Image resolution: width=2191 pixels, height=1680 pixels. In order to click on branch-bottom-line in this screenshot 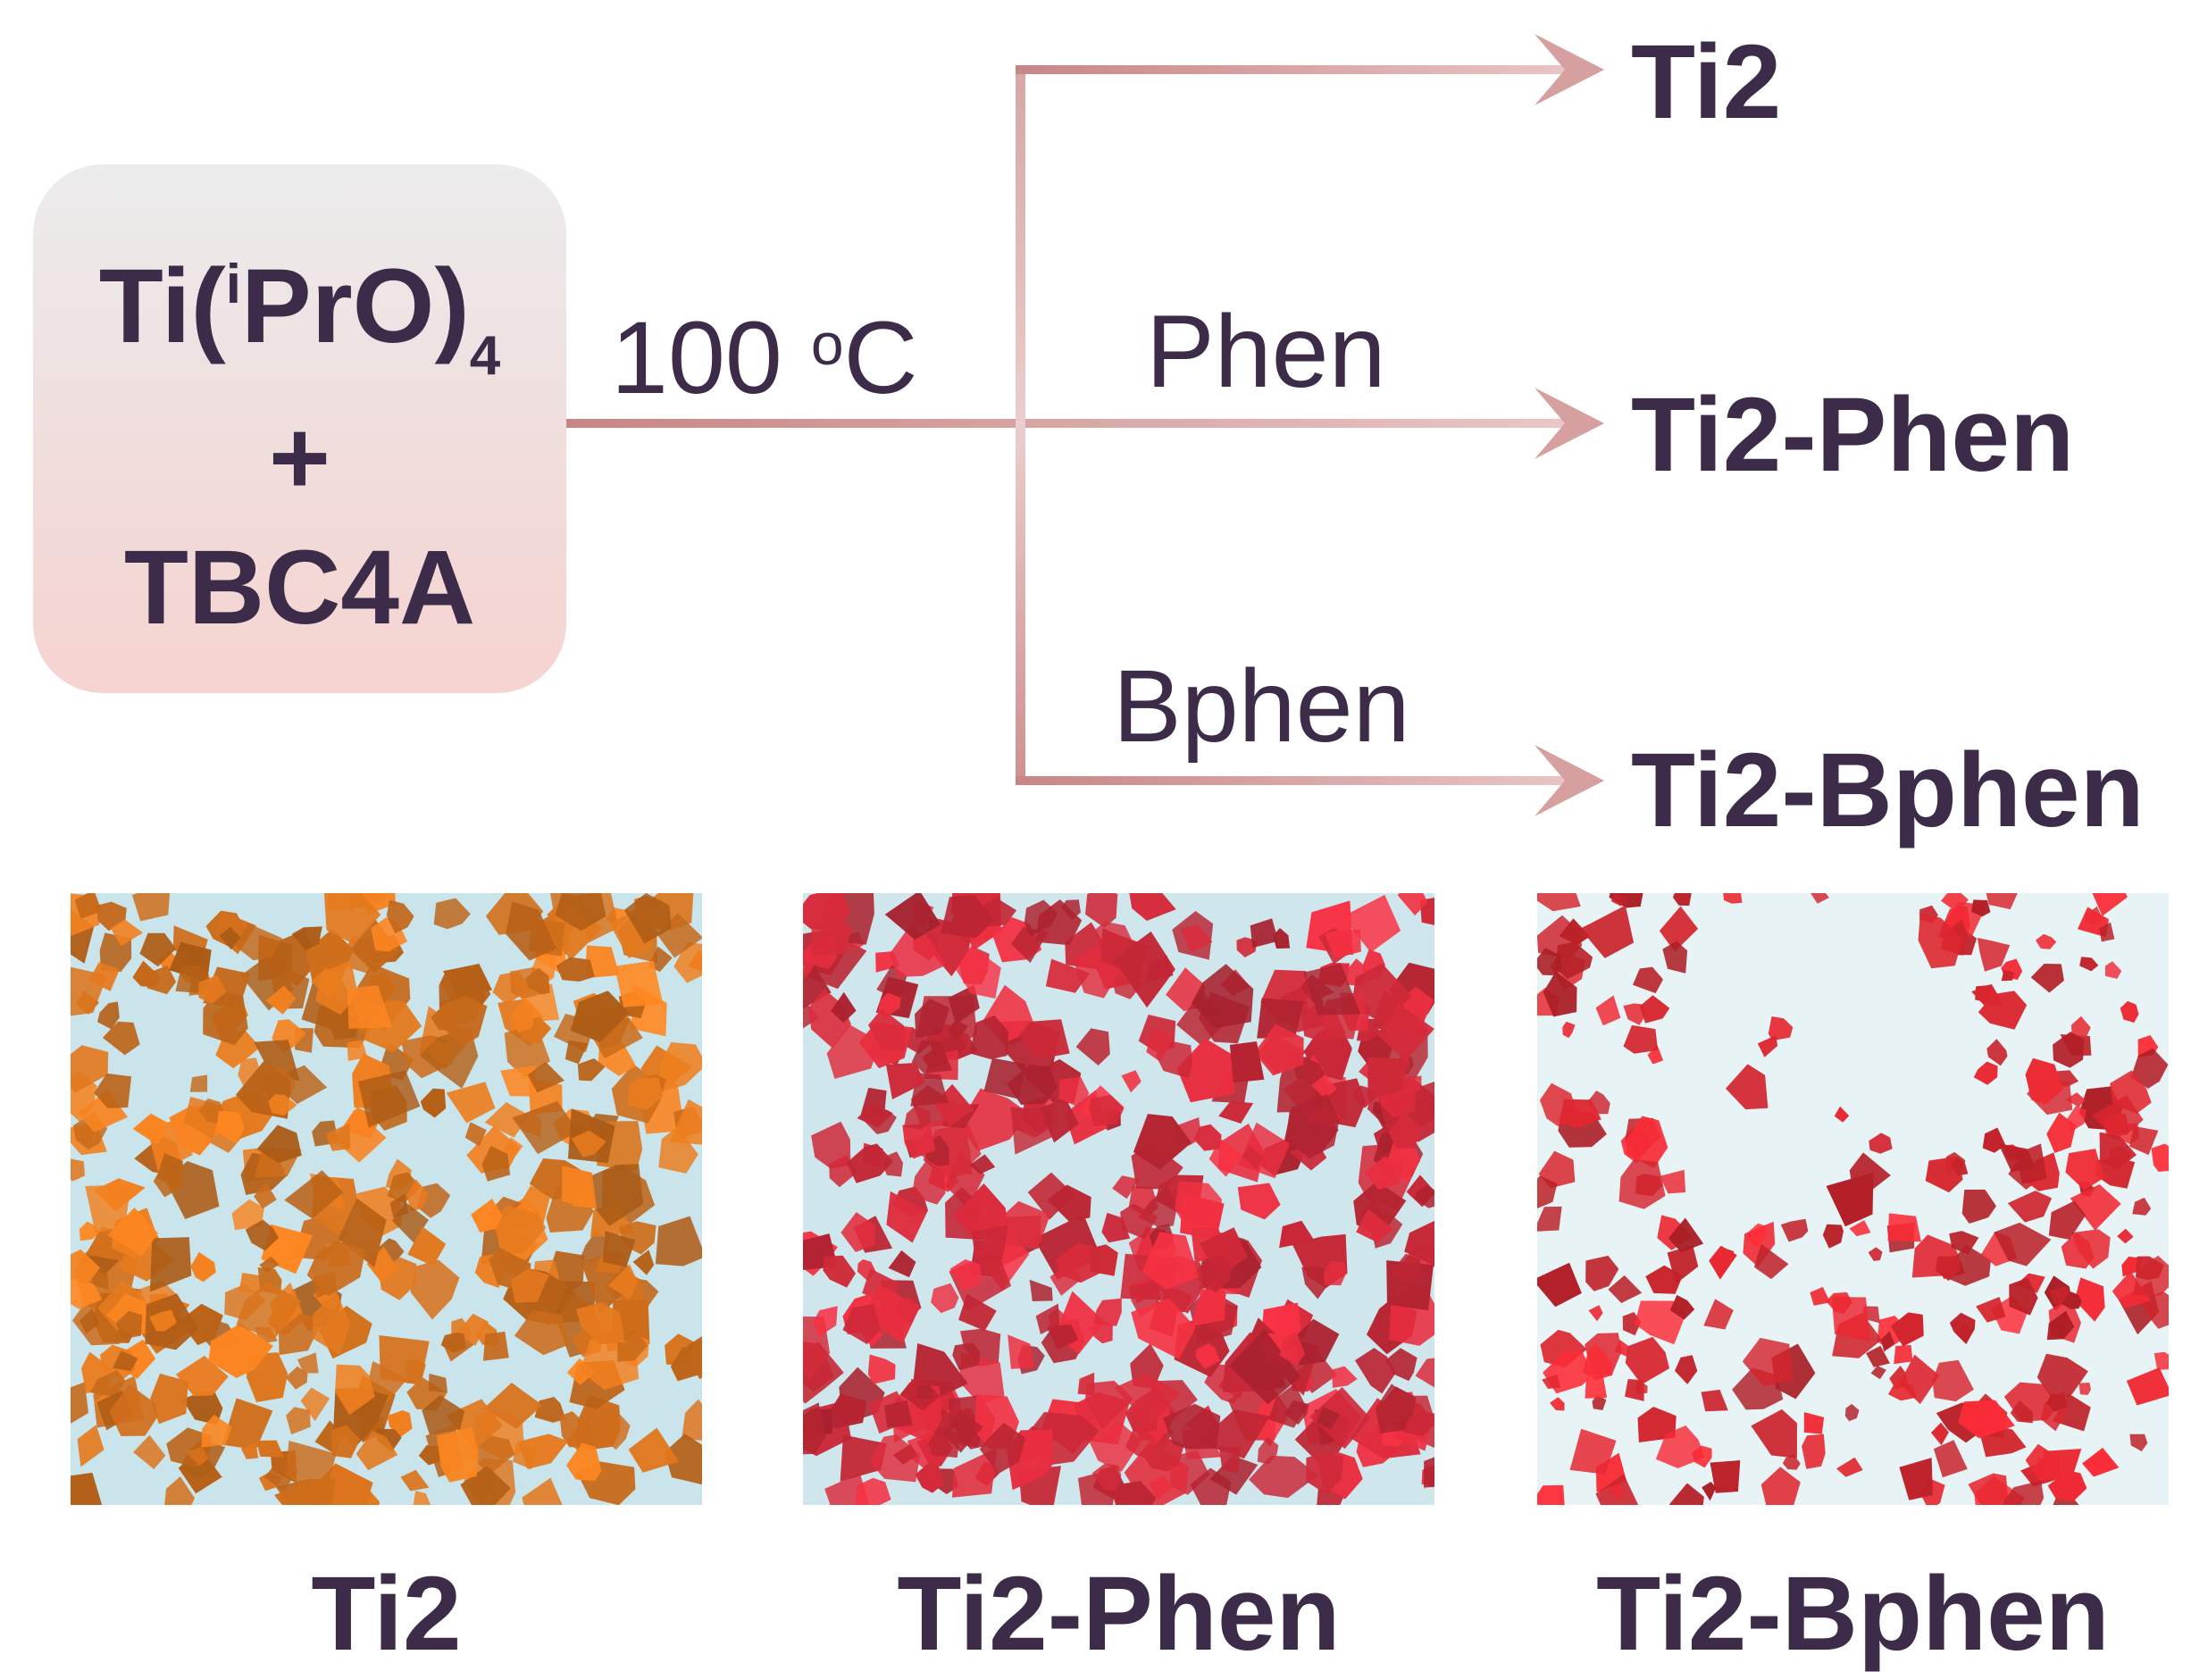, I will do `click(1306, 780)`.